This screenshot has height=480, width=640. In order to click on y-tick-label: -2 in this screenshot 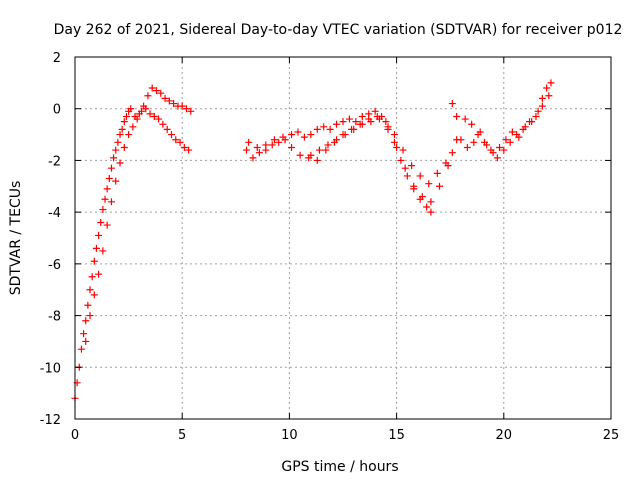, I will do `click(54, 161)`.